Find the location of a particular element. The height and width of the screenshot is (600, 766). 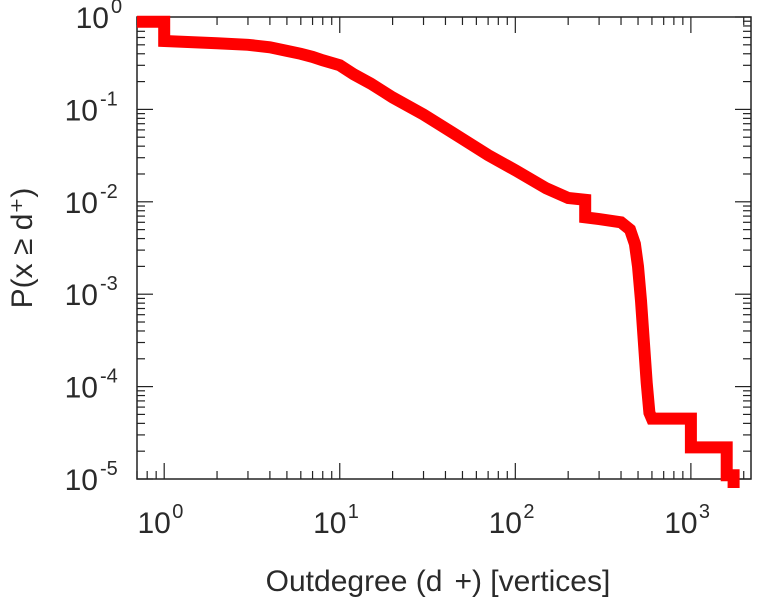

y-tick-label-4: 10 is located at coordinates (81, 388).